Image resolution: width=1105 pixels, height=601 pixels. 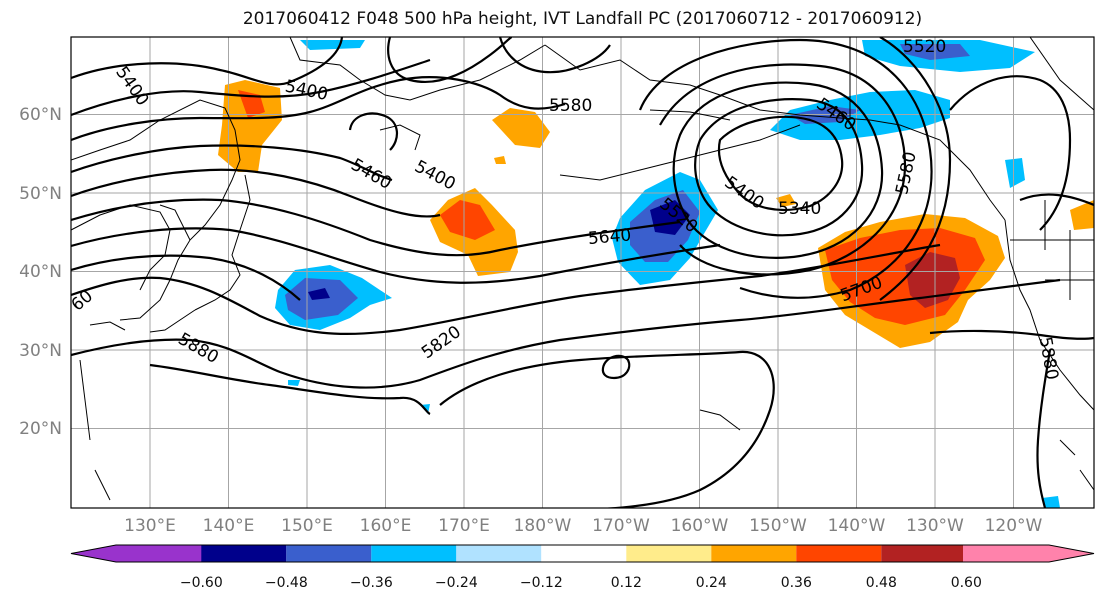 I want to click on contour-label: 5340, so click(x=799, y=209).